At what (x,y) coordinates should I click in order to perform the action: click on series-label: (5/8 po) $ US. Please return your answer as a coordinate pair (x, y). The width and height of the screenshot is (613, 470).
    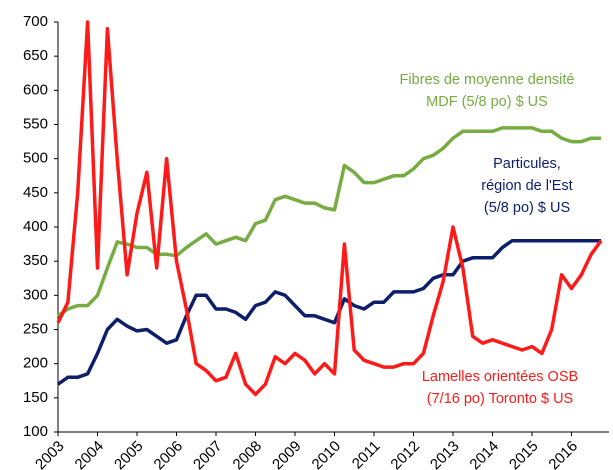
    Looking at the image, I should click on (527, 208).